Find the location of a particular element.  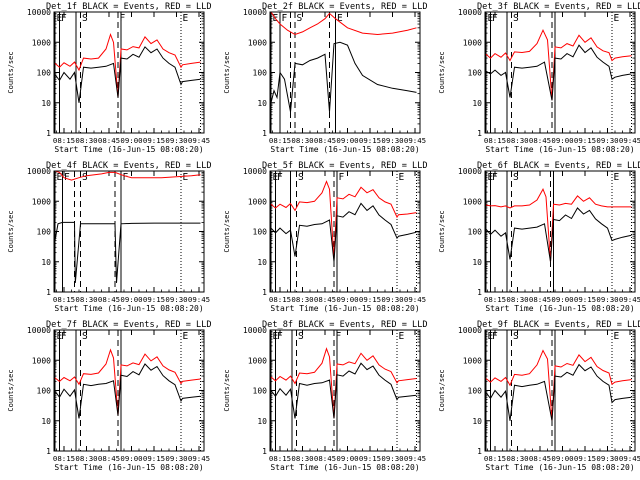

panel-title: Det_9f BLACK = Events, RED = LLD is located at coordinates (558, 325).